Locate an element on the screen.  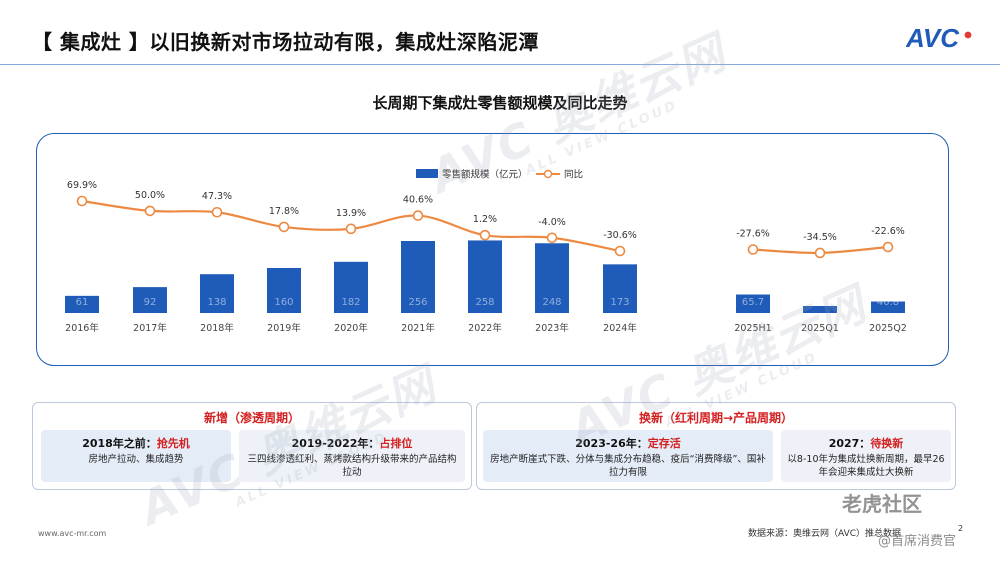
bar-label: 65.7 is located at coordinates (753, 302).